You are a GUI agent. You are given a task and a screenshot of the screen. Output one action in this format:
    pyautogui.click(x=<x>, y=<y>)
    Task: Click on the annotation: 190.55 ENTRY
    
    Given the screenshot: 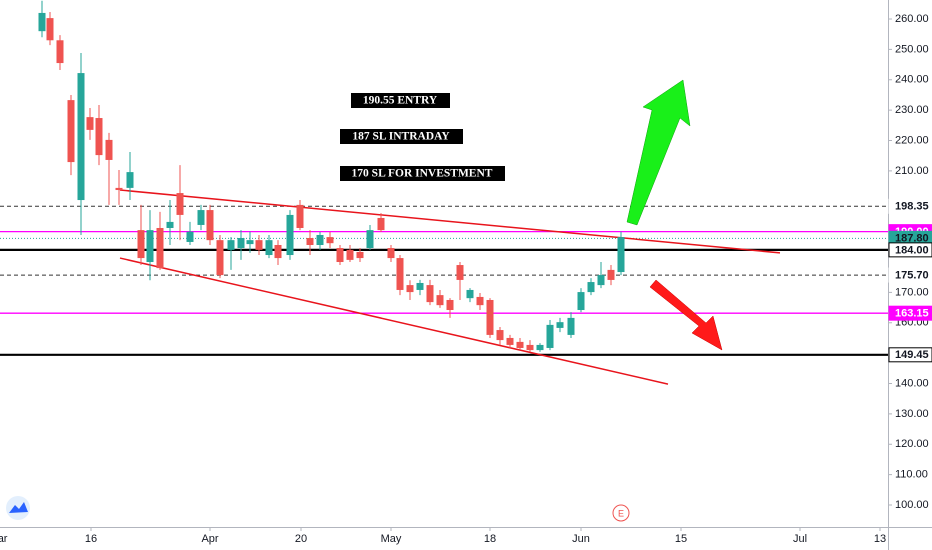 What is the action you would take?
    pyautogui.click(x=400, y=101)
    